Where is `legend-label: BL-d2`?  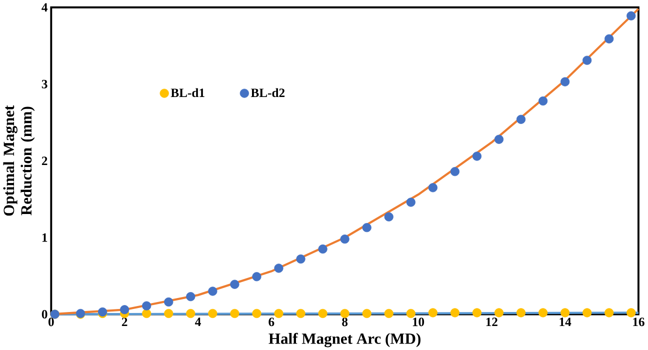
legend-label: BL-d2 is located at coordinates (267, 92).